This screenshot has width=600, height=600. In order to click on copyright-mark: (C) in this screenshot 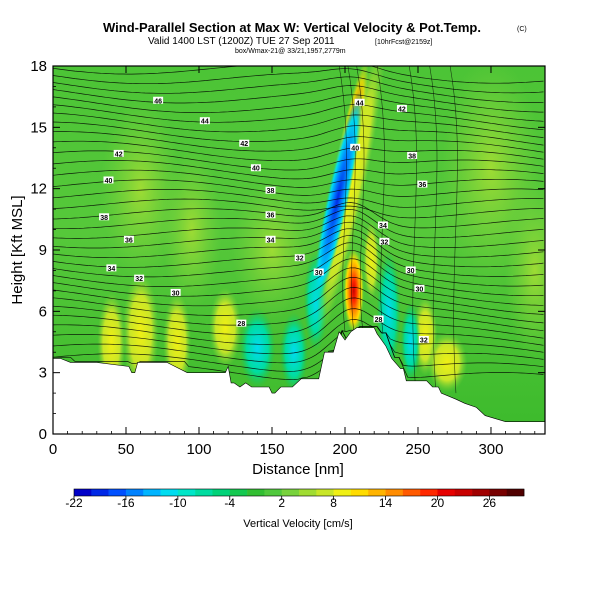, I will do `click(522, 29)`.